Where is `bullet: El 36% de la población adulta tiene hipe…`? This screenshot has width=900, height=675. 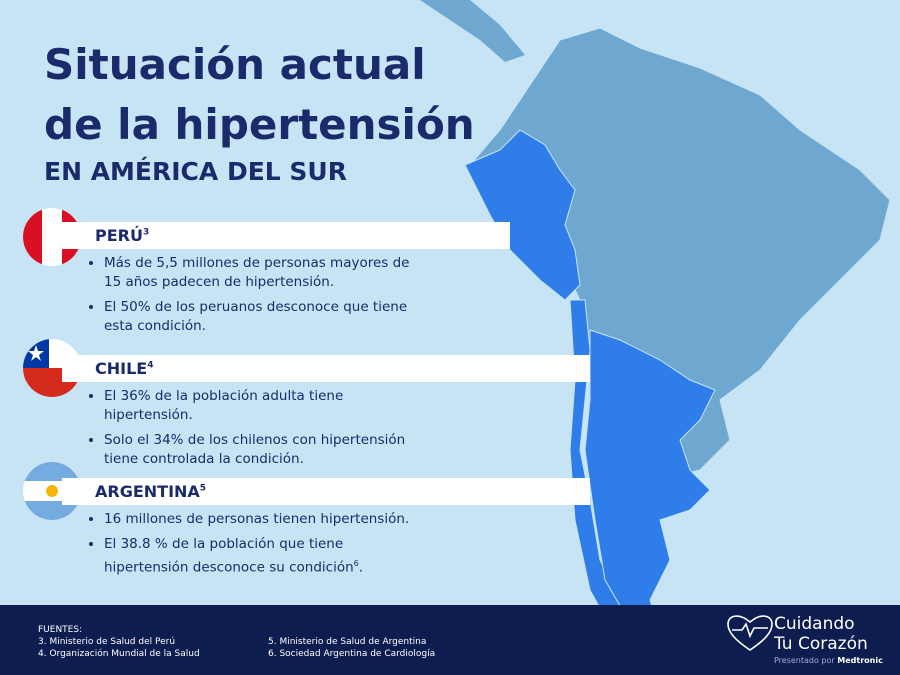 bullet: El 36% de la población adulta tiene hipe… is located at coordinates (264, 406).